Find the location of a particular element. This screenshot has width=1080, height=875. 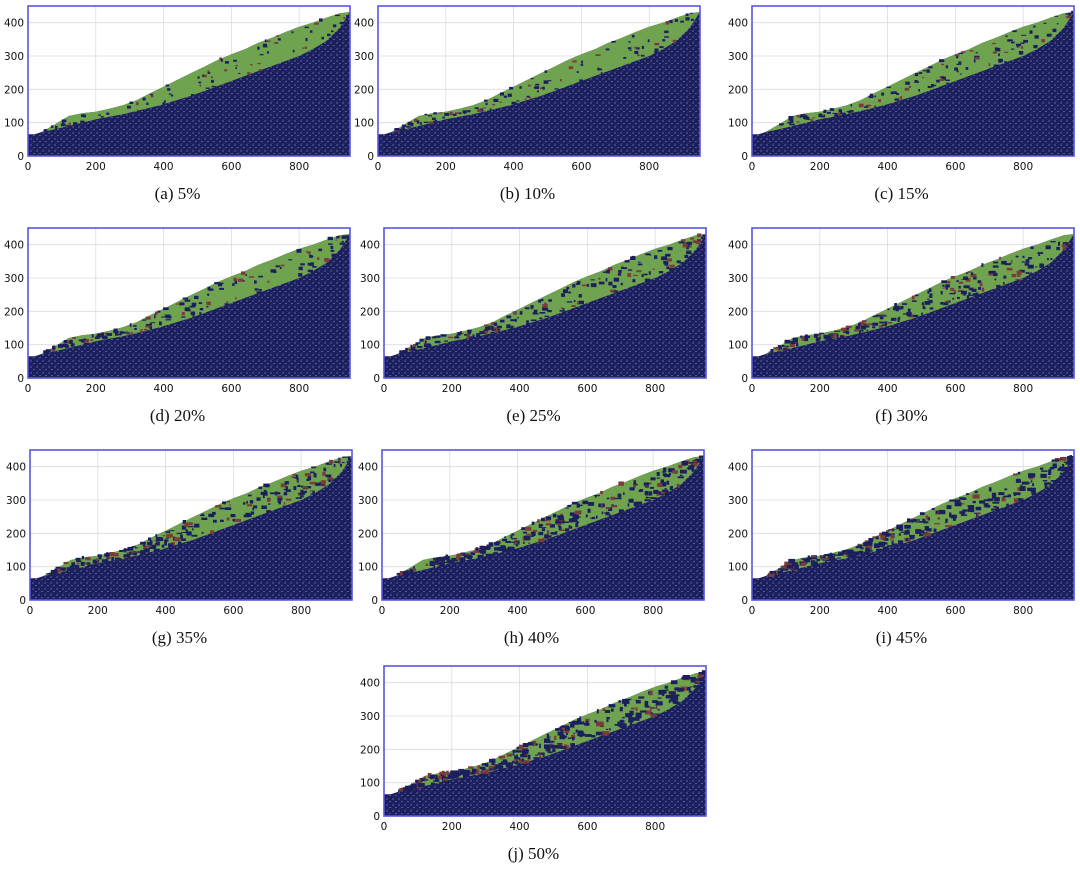

mantle-layer is located at coordinates (913, 73).